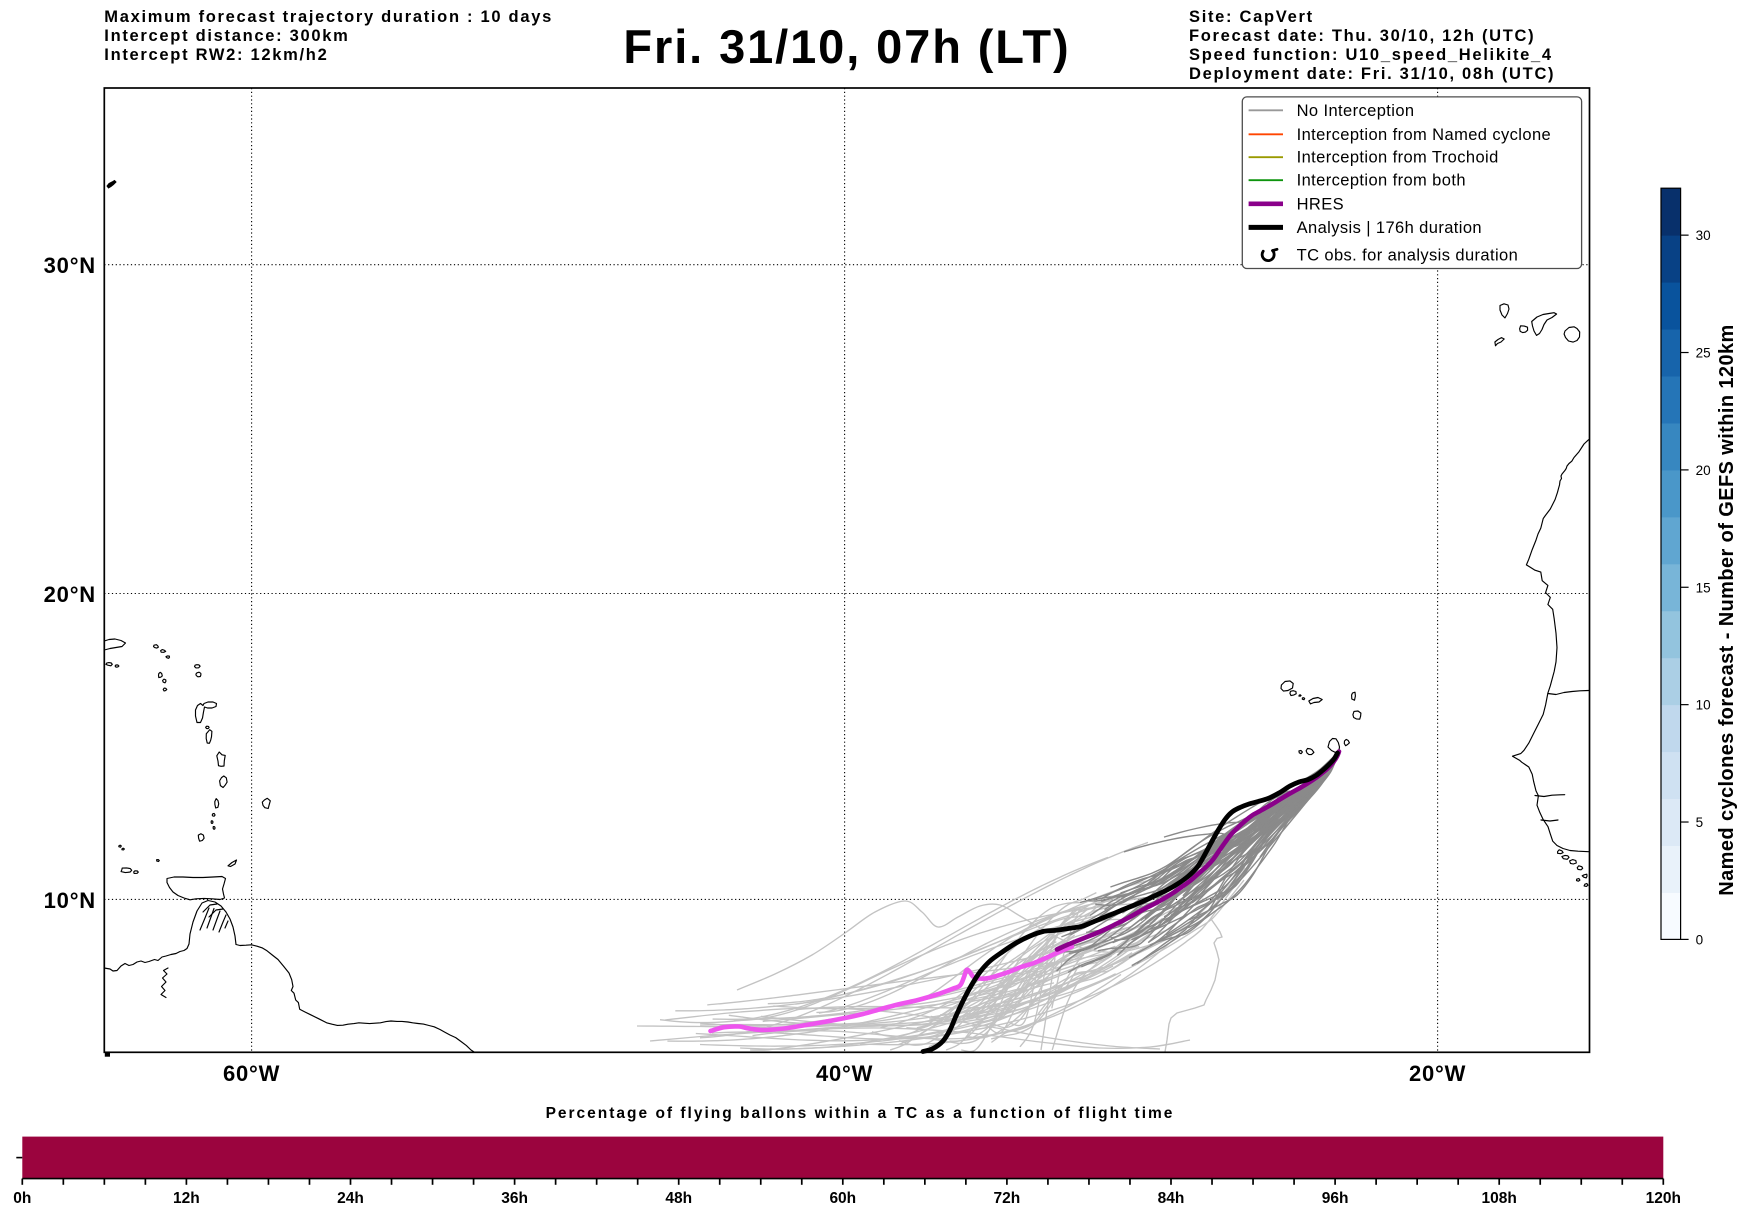 This screenshot has height=1218, width=1748. What do you see at coordinates (186, 1198) in the screenshot?
I see `svg-text: 12h` at bounding box center [186, 1198].